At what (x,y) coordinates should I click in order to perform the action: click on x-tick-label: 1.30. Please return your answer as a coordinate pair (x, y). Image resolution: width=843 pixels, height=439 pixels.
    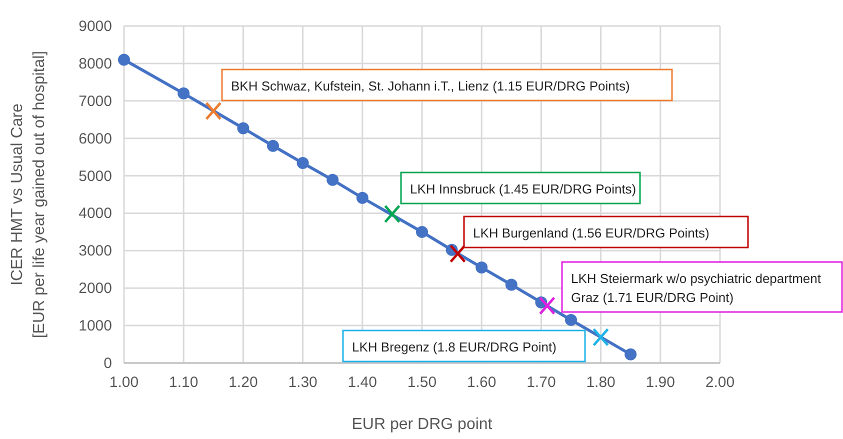
    Looking at the image, I should click on (303, 382).